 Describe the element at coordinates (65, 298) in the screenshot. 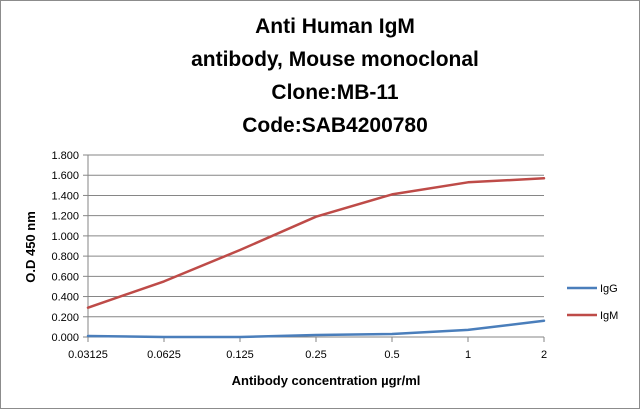

I see `y-tick-label: 0.400` at that location.